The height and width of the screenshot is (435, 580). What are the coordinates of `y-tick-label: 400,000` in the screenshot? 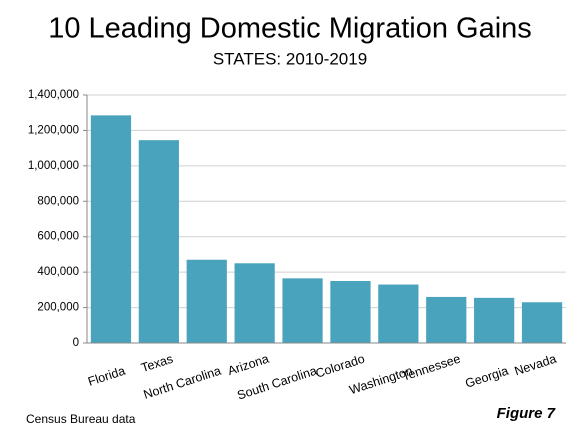 It's located at (58, 272).